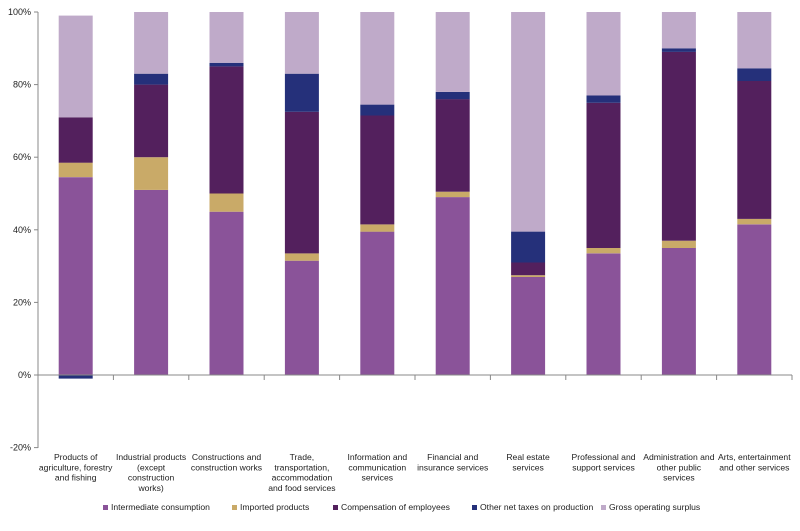 The width and height of the screenshot is (800, 531). Describe the element at coordinates (377, 467) in the screenshot. I see `category-label: Information and communication services` at that location.